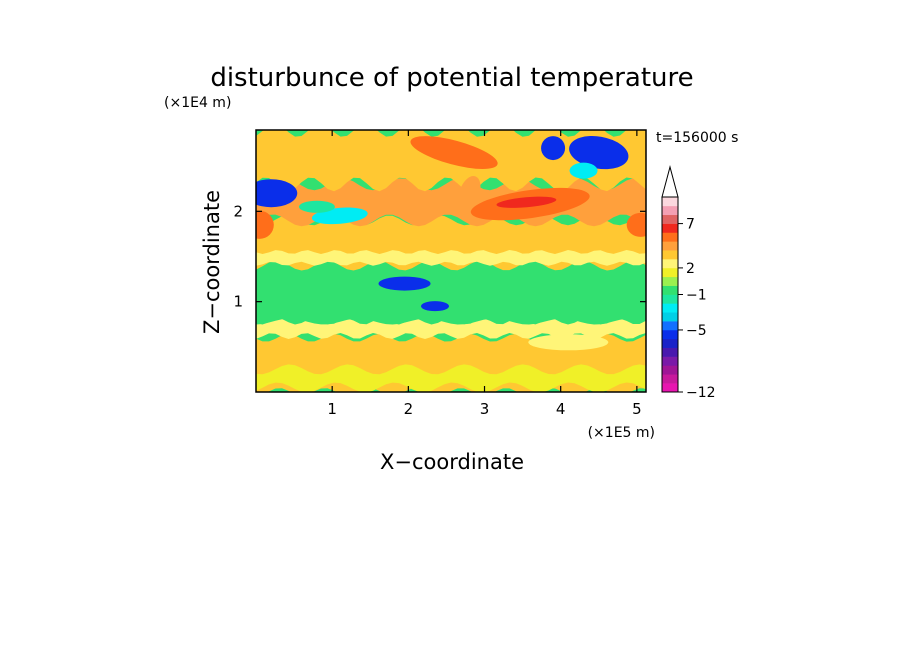 The image size is (904, 654). What do you see at coordinates (690, 225) in the screenshot?
I see `colorbar-label: 7` at bounding box center [690, 225].